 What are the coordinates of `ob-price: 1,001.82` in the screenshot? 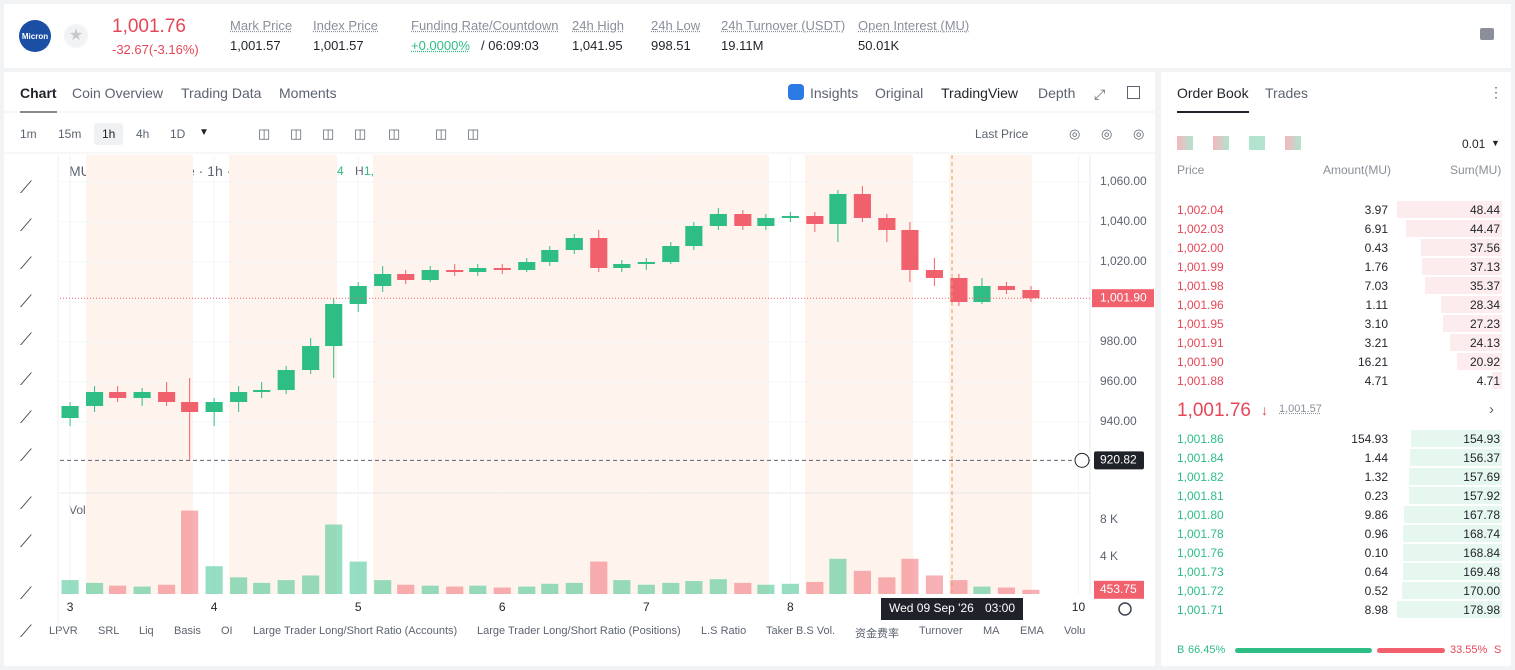 It's located at (1200, 477).